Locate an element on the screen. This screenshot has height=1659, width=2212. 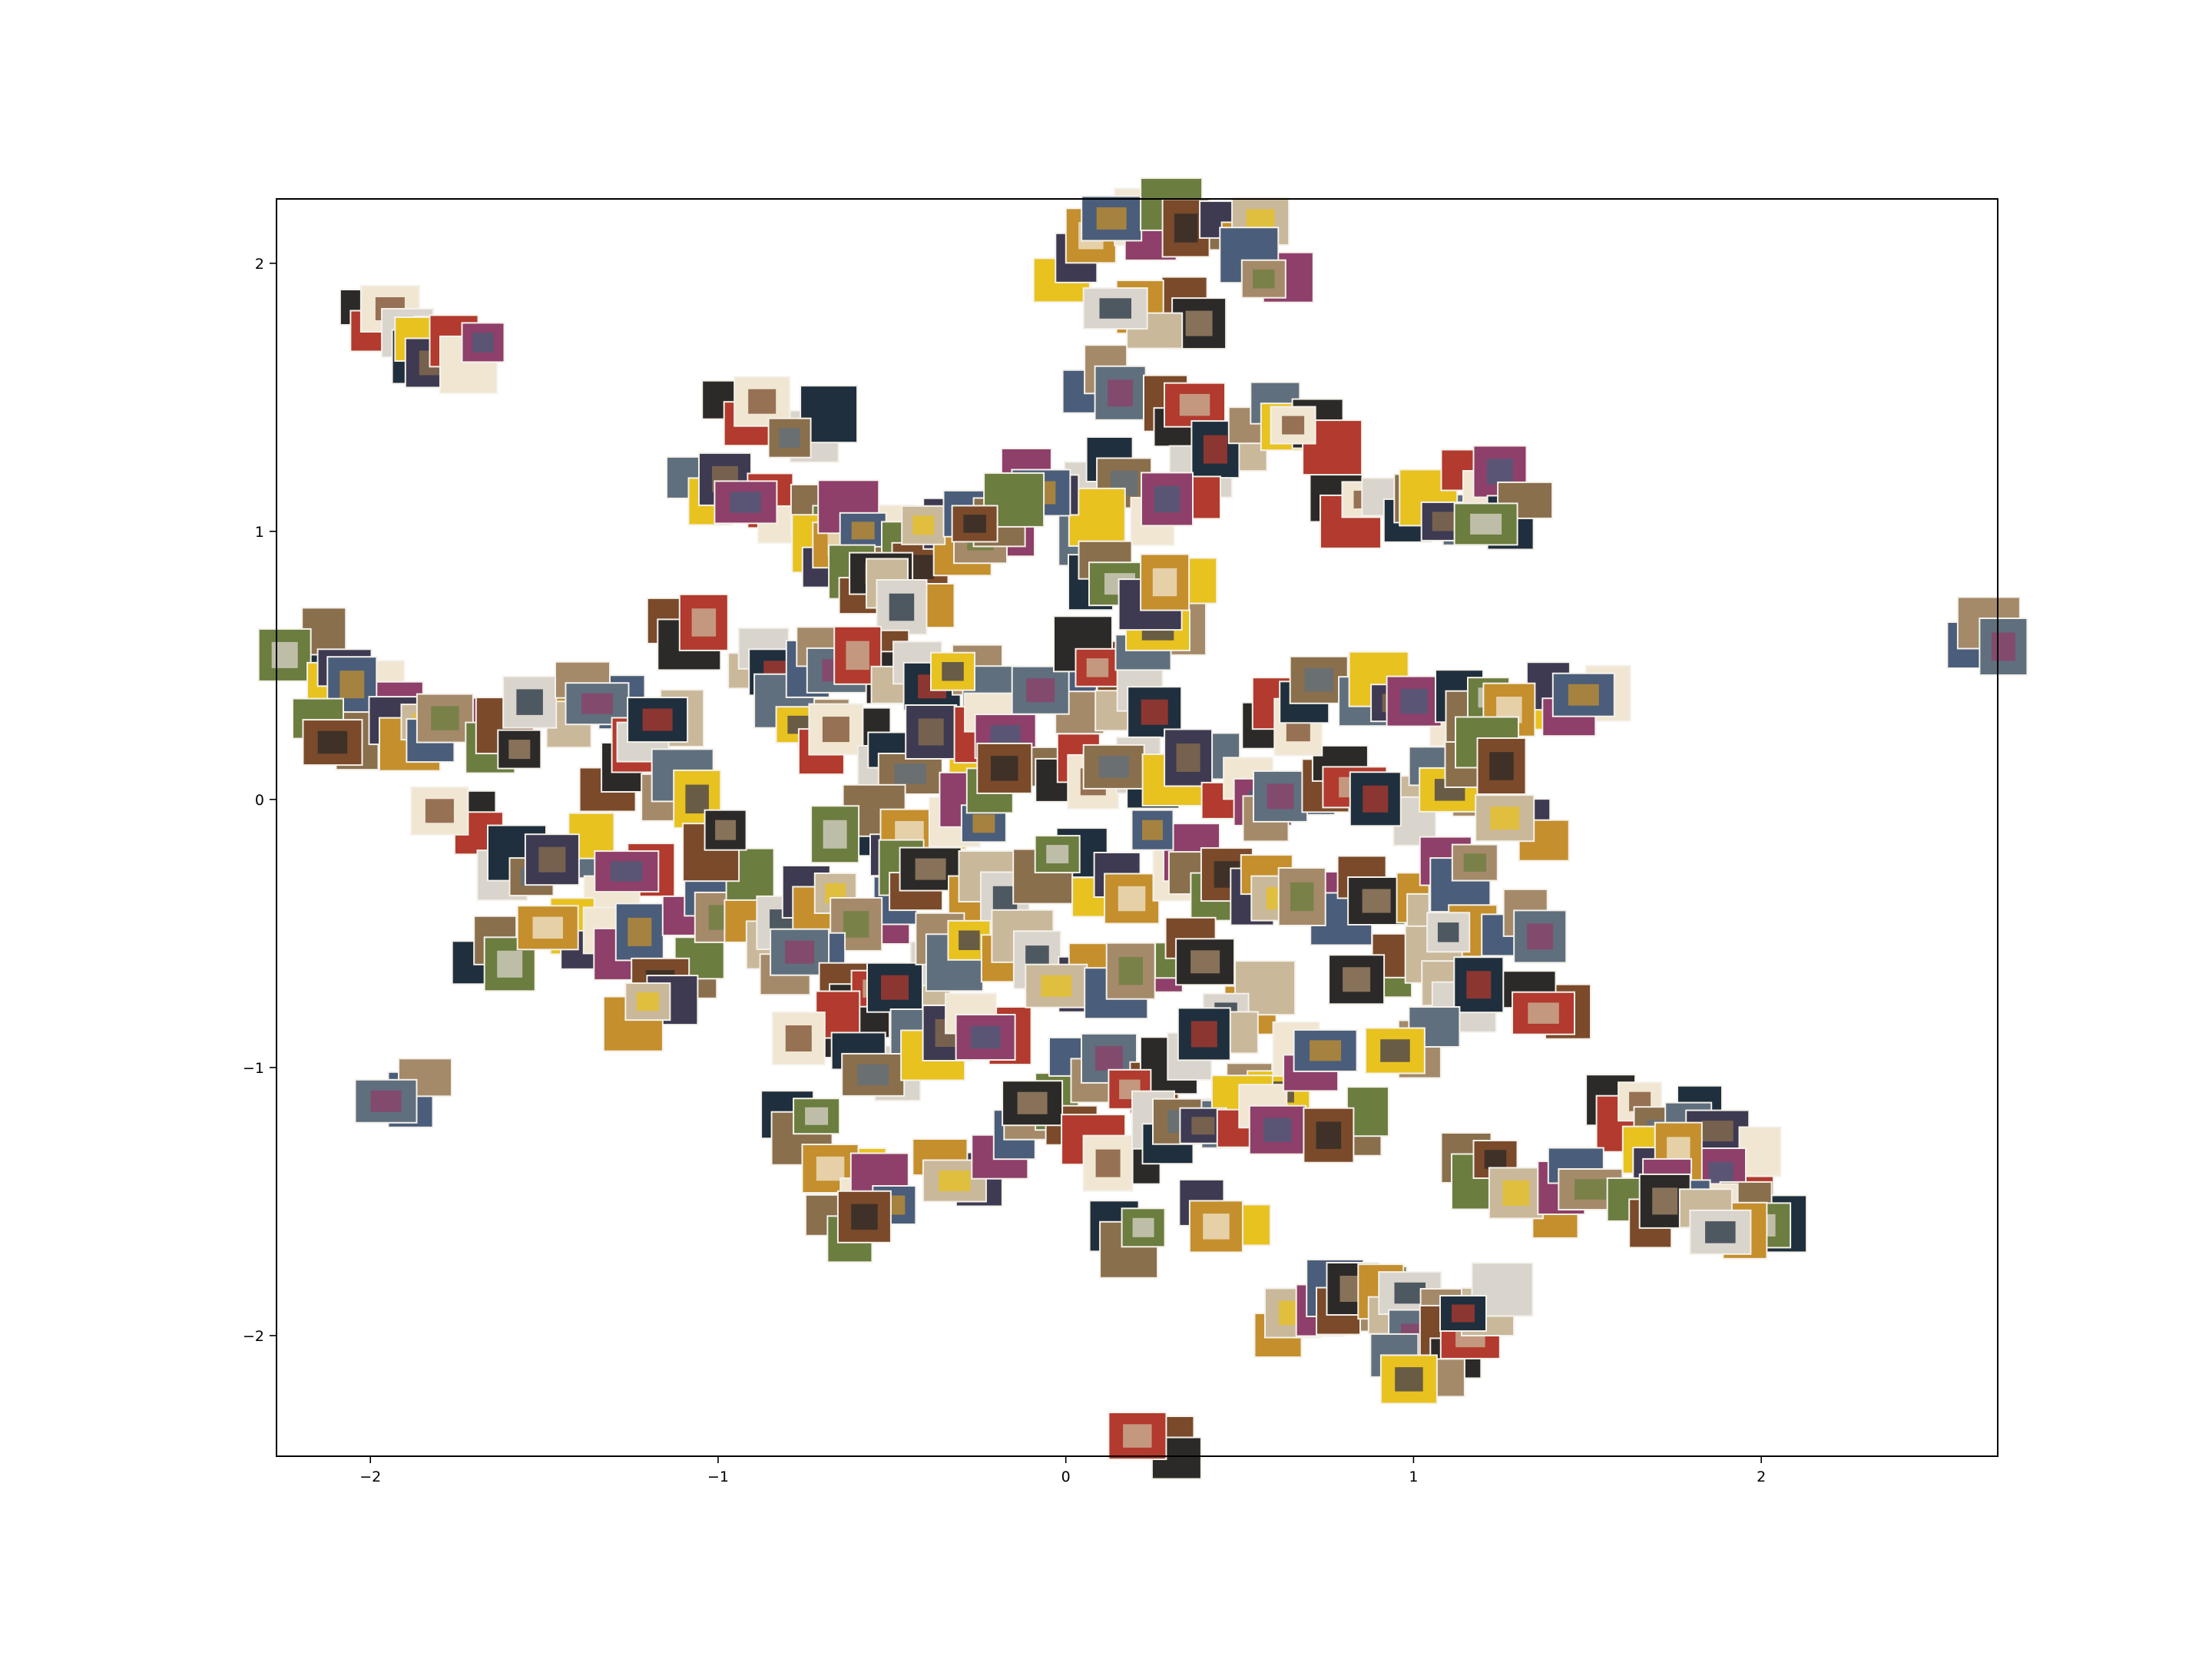
x-tick-label: −1 is located at coordinates (718, 1477).